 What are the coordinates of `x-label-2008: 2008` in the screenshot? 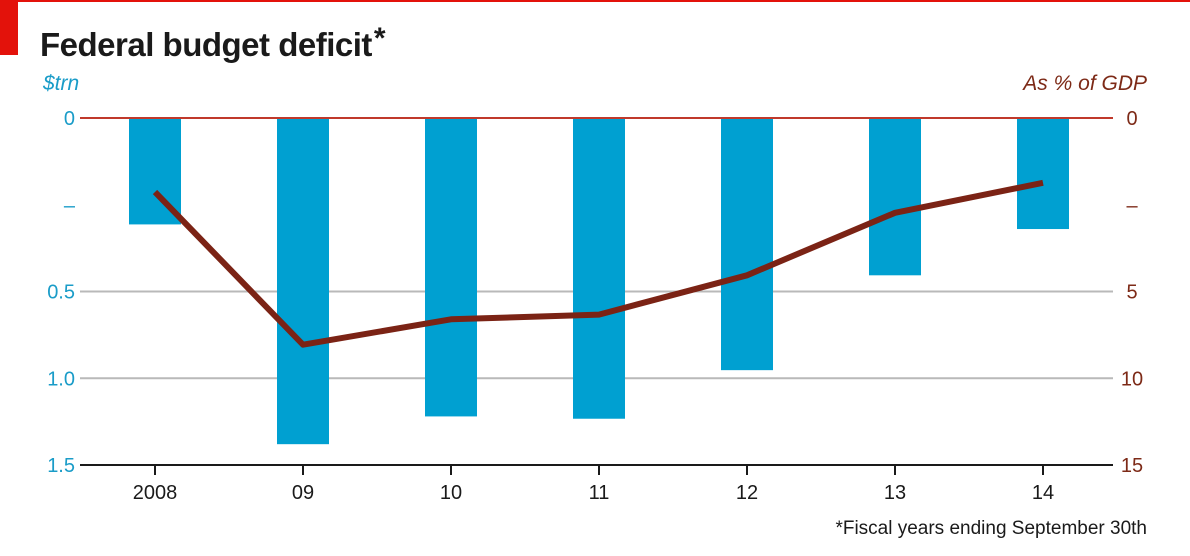 It's located at (155, 493).